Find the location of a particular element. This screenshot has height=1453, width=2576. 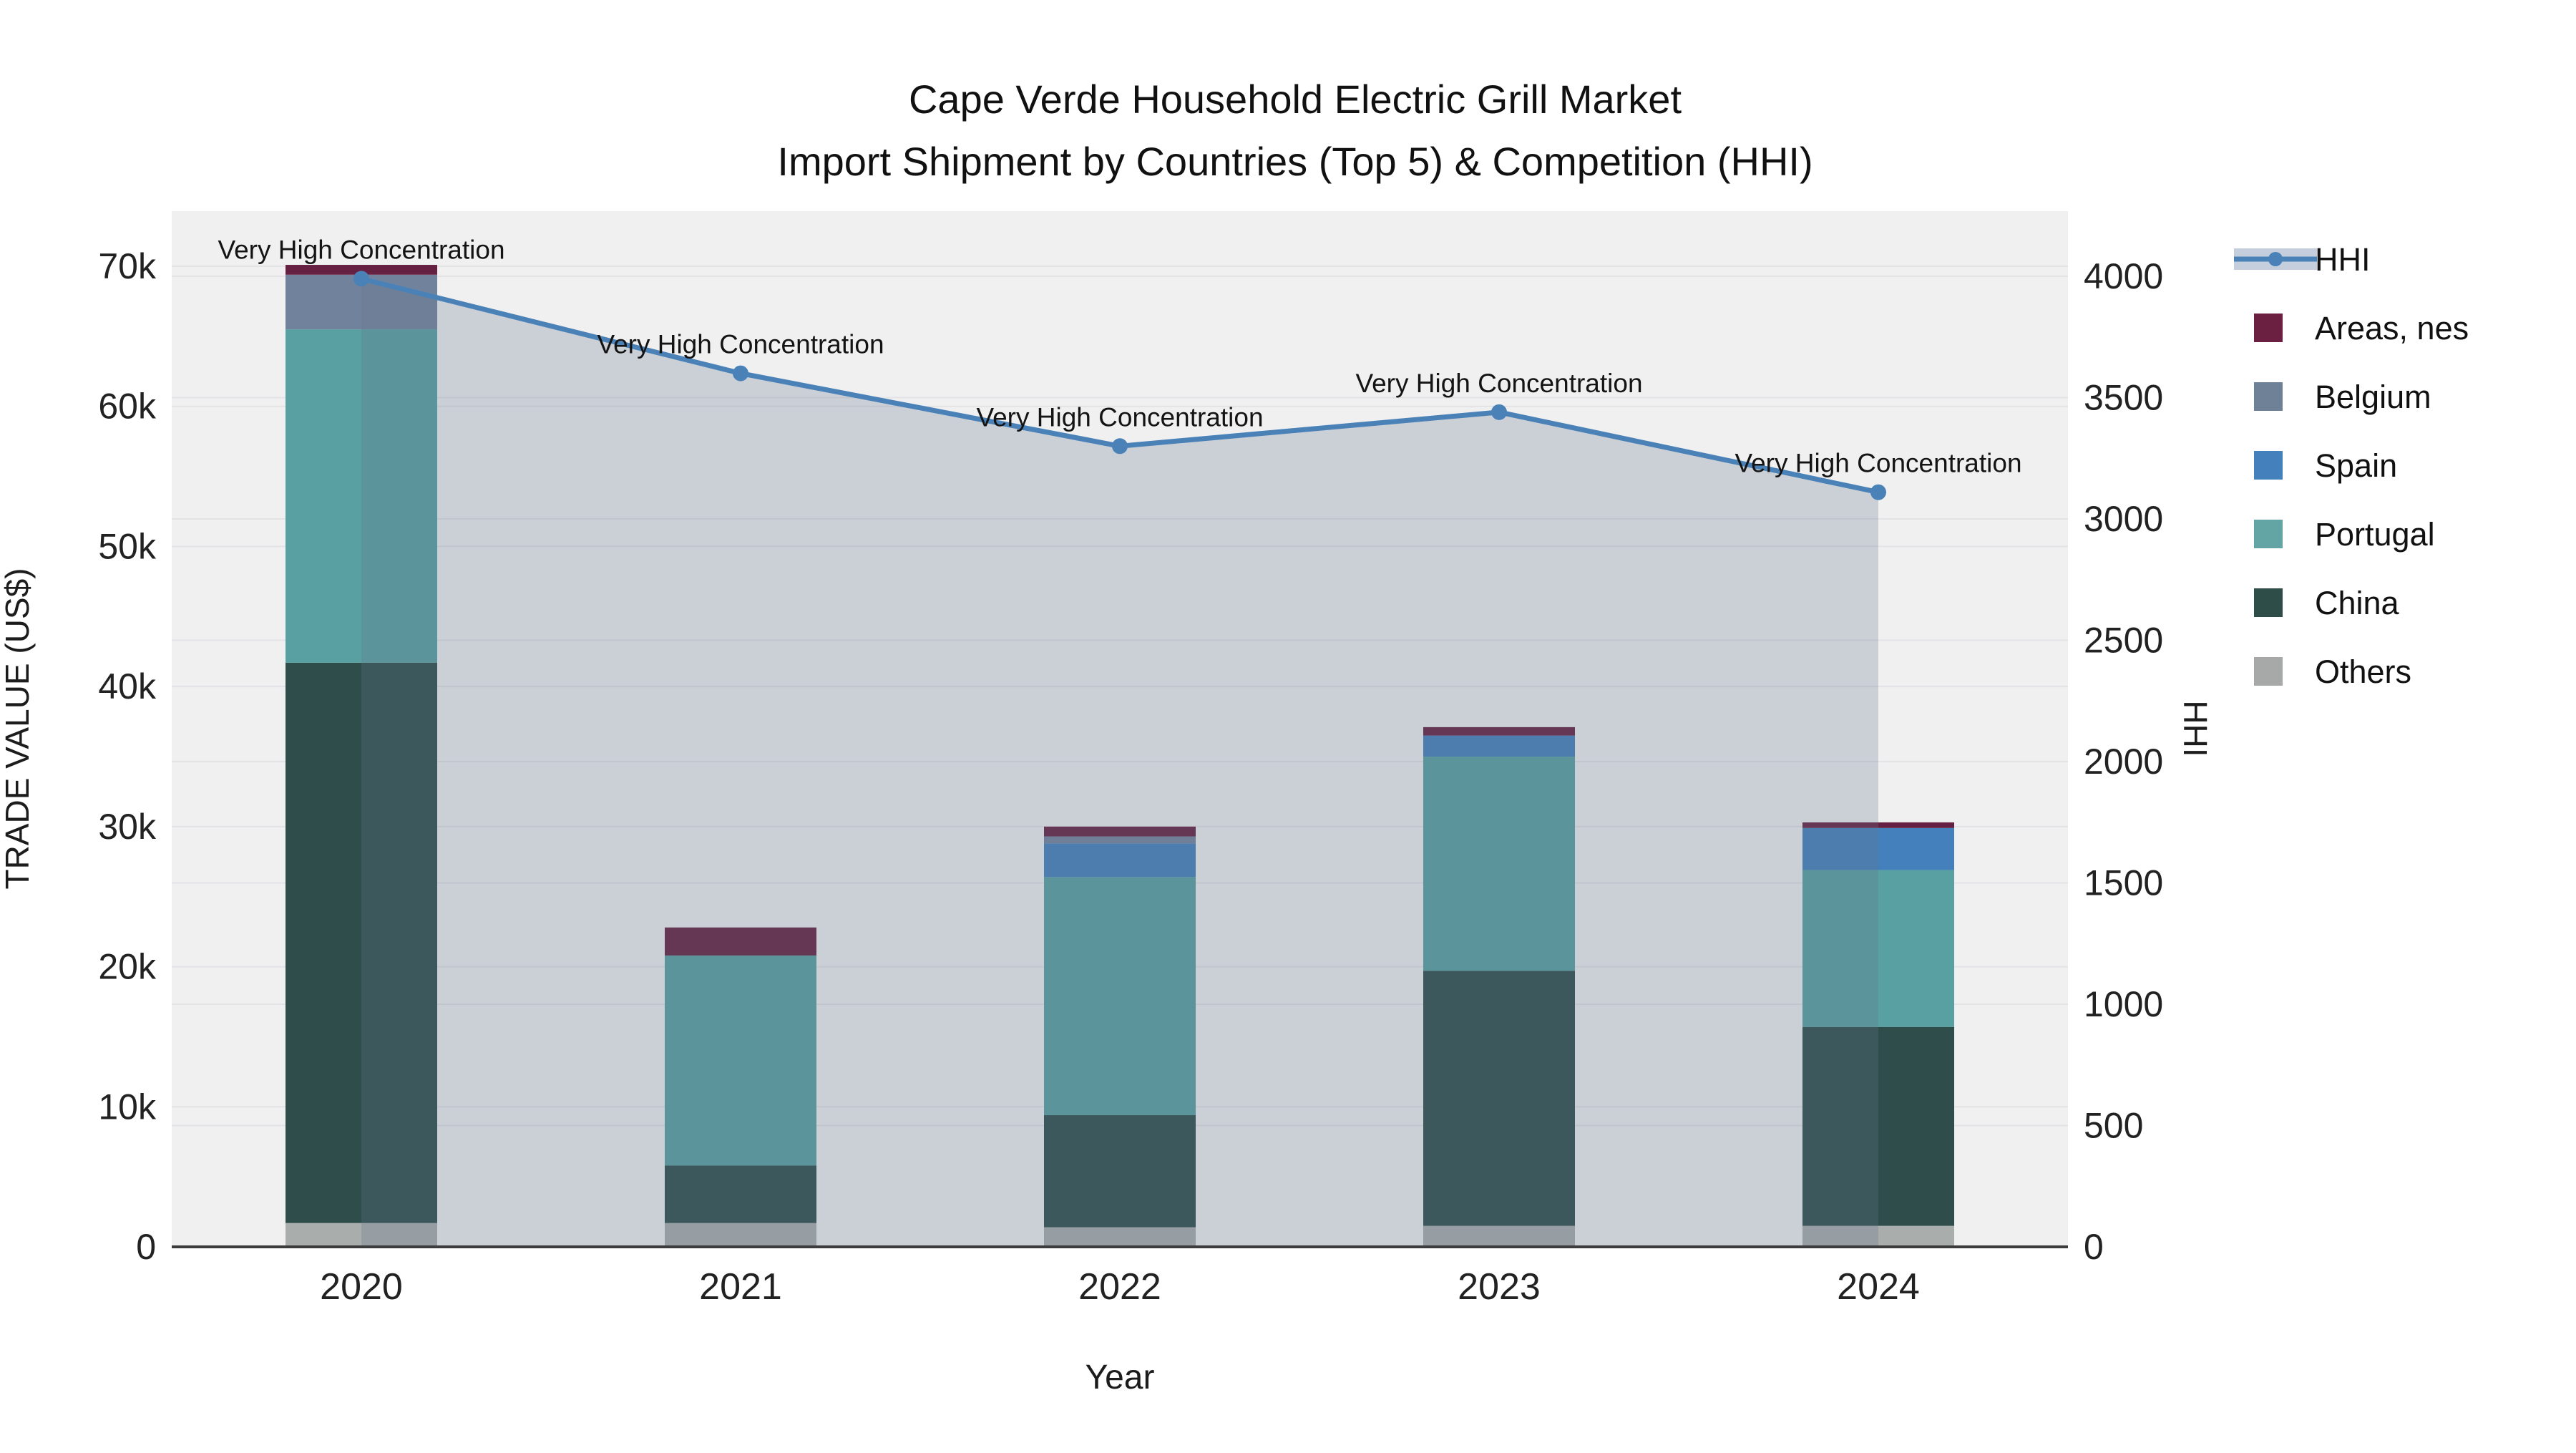

y2-tick-label: 500 is located at coordinates (2113, 1126).